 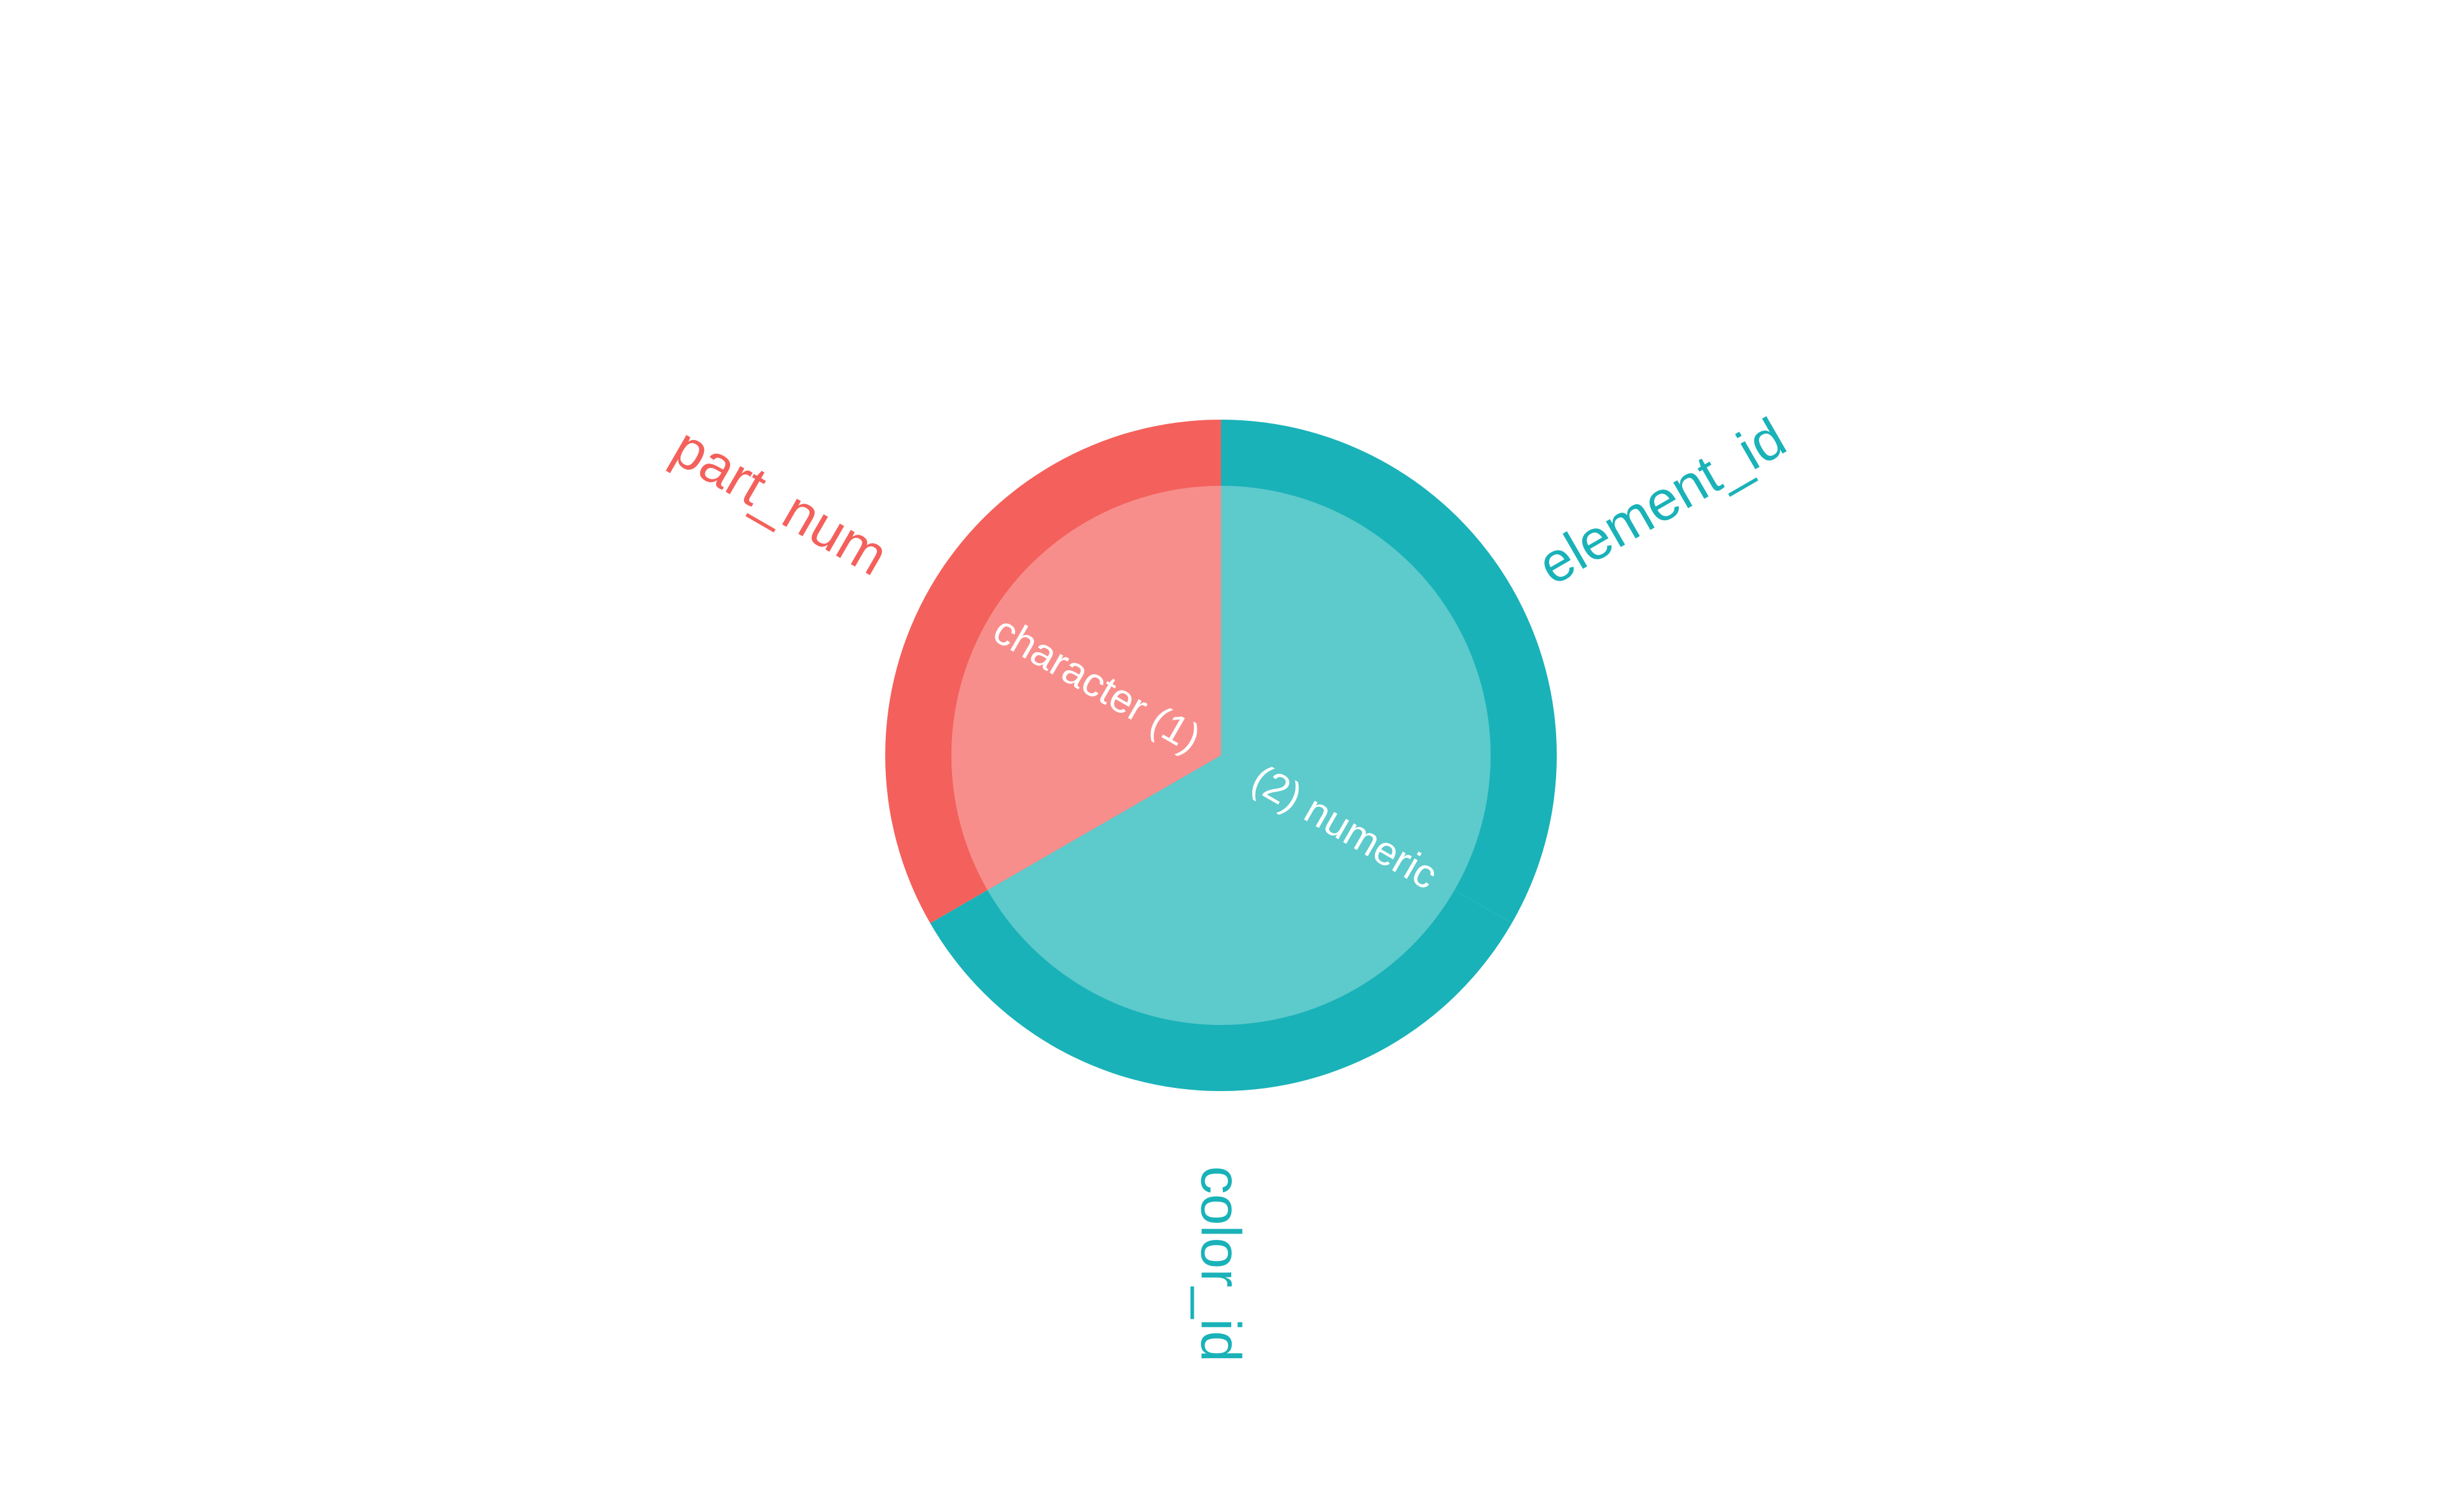 What do you see at coordinates (1239, 755) in the screenshot?
I see `inner-slice-numeric` at bounding box center [1239, 755].